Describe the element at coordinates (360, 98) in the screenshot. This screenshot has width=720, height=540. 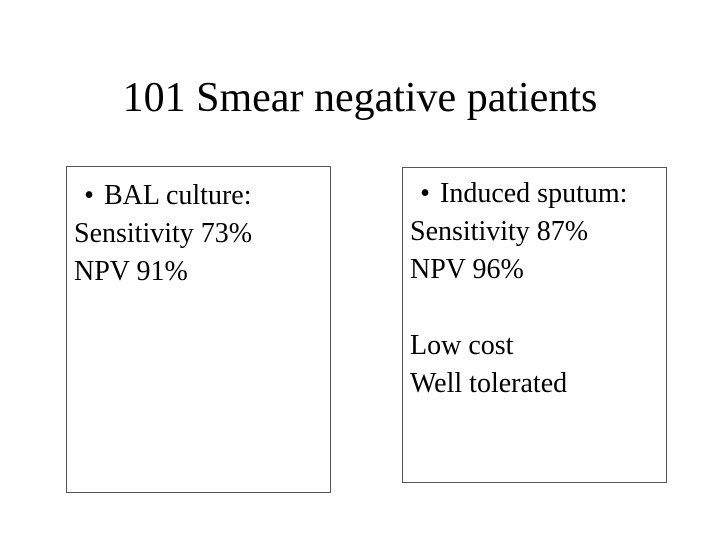
I see `slide-title: 101 Smear negative patients` at that location.